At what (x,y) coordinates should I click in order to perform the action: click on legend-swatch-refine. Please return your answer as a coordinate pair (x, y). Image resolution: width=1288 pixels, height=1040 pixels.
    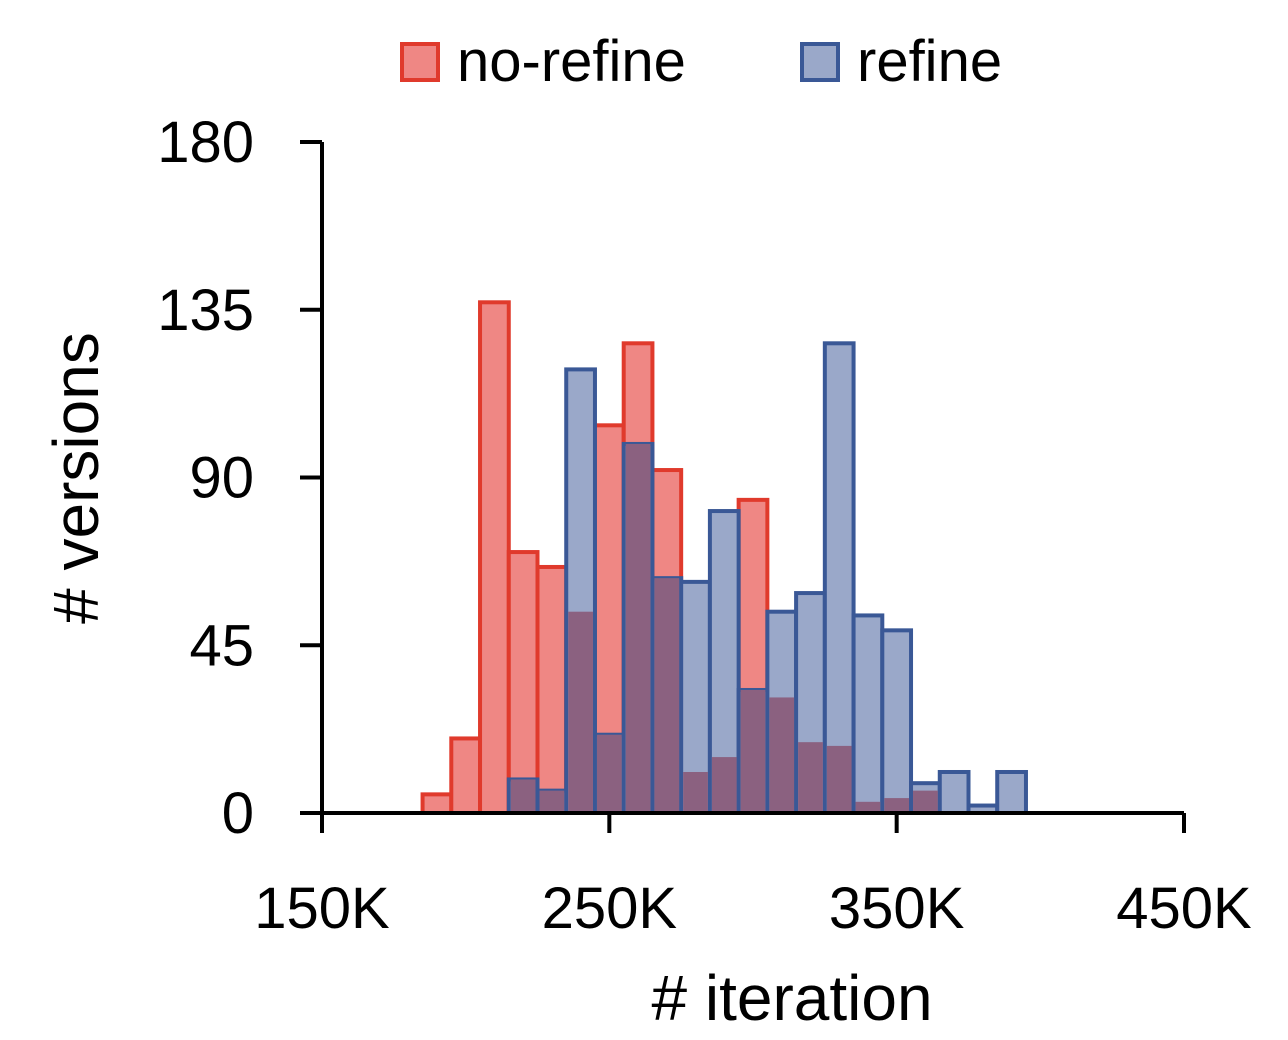
    Looking at the image, I should click on (820, 62).